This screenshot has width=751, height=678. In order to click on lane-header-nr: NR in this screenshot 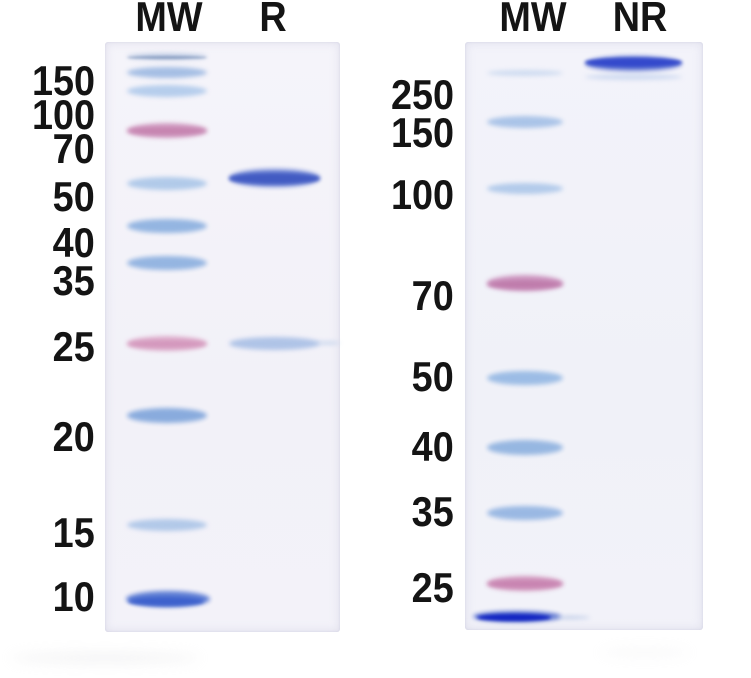, I will do `click(640, 20)`.